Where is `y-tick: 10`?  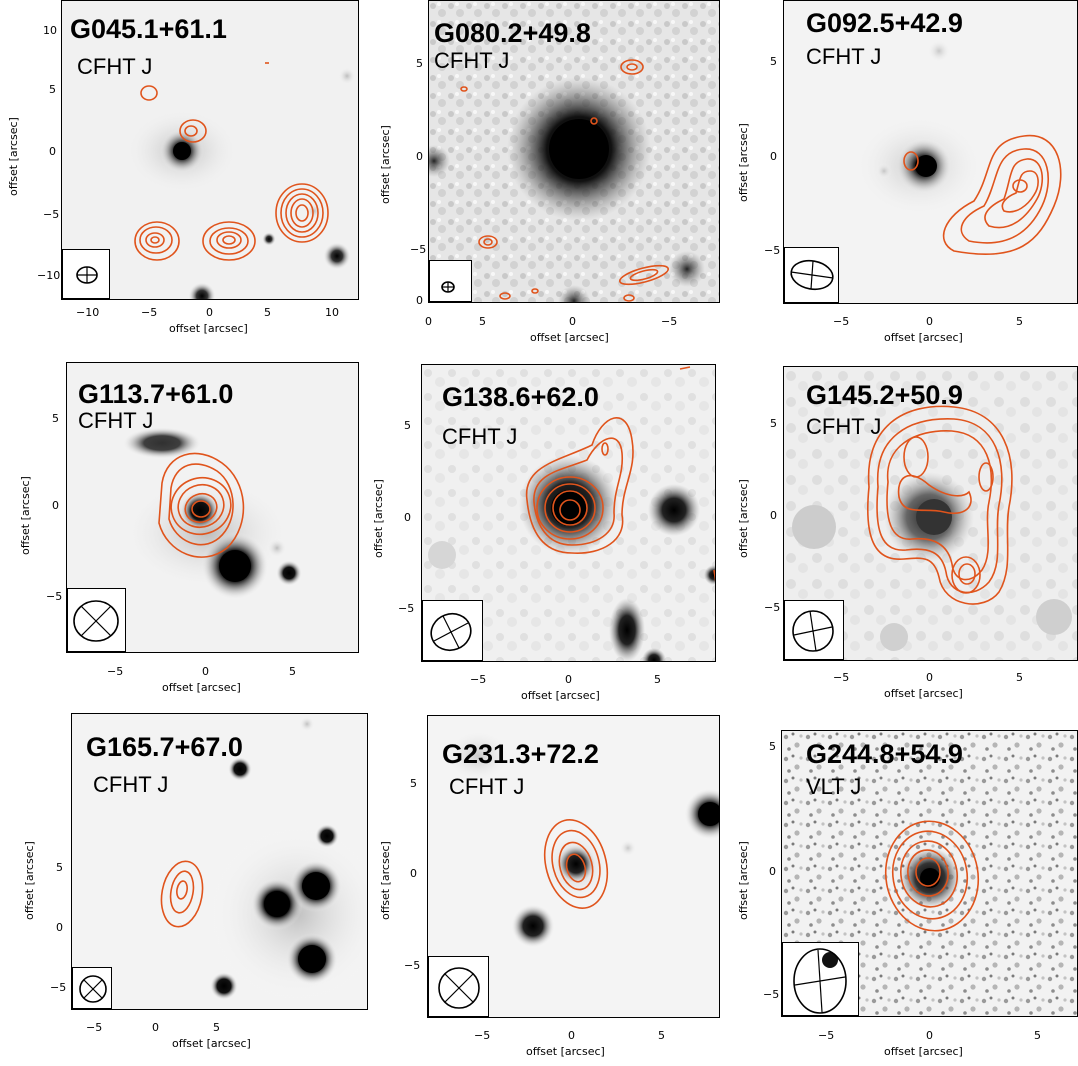 y-tick: 10 is located at coordinates (50, 30).